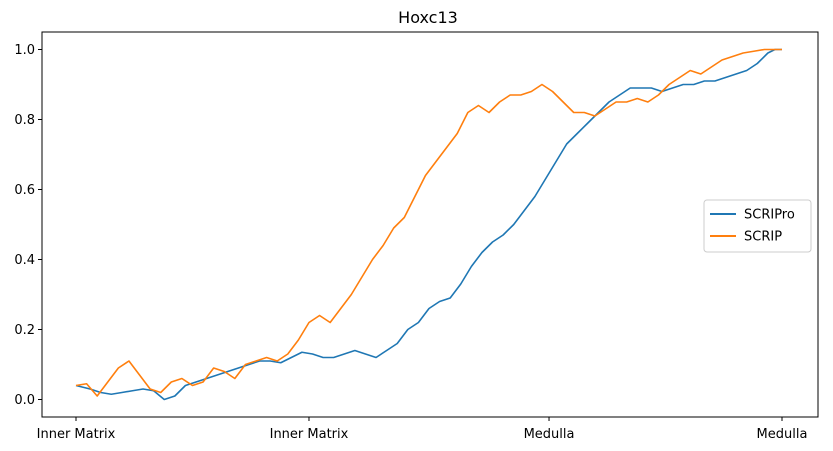 This screenshot has height=451, width=833. What do you see at coordinates (757, 226) in the screenshot?
I see `legend: SCRIPro SCRIP` at bounding box center [757, 226].